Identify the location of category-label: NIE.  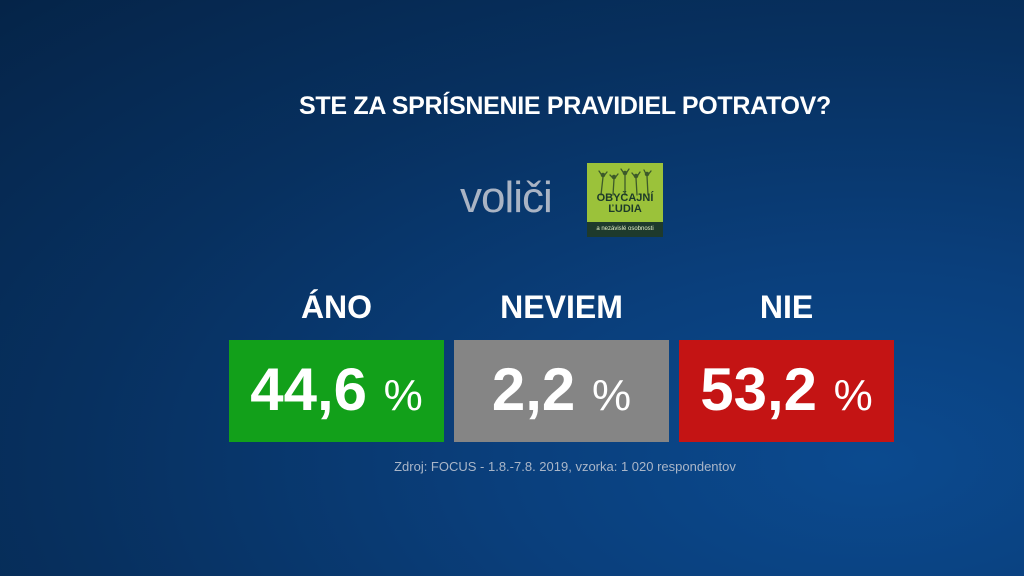
(786, 307).